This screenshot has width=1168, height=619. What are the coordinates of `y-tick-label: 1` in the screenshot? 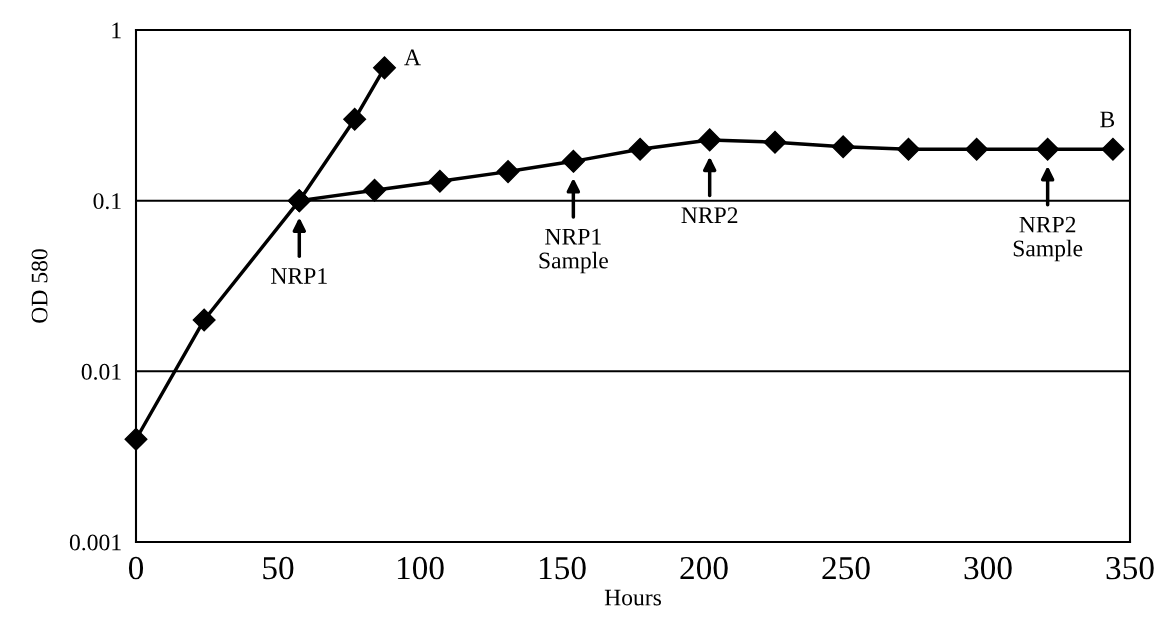 It's located at (116, 30).